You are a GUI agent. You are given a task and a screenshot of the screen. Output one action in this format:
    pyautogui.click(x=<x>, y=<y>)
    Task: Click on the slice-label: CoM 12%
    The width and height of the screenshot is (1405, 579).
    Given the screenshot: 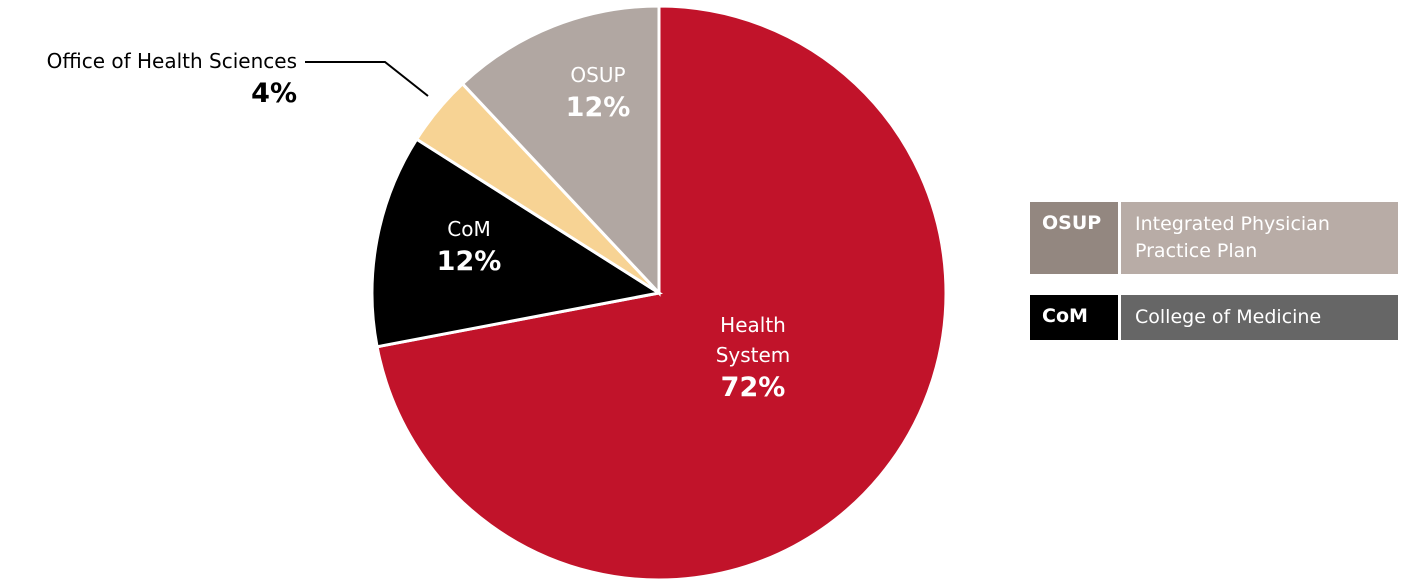 What is the action you would take?
    pyautogui.click(x=469, y=247)
    